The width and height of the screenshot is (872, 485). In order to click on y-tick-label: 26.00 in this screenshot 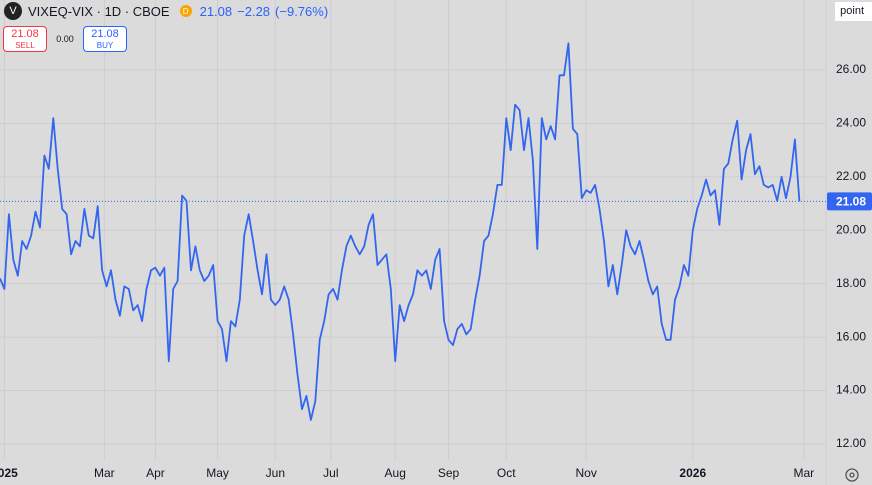, I will do `click(851, 69)`.